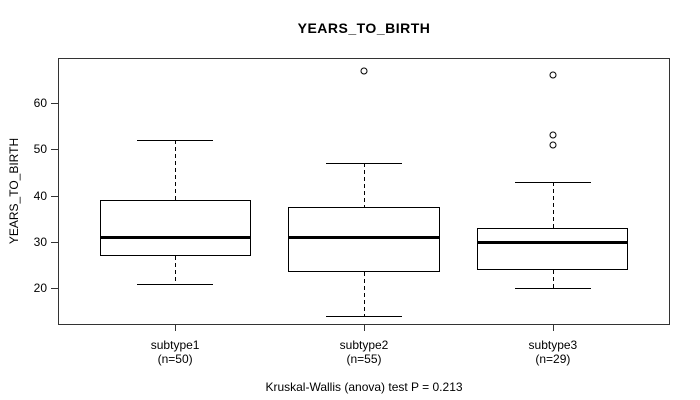 The height and width of the screenshot is (400, 700). I want to click on y-tick-label: 40, so click(40, 195).